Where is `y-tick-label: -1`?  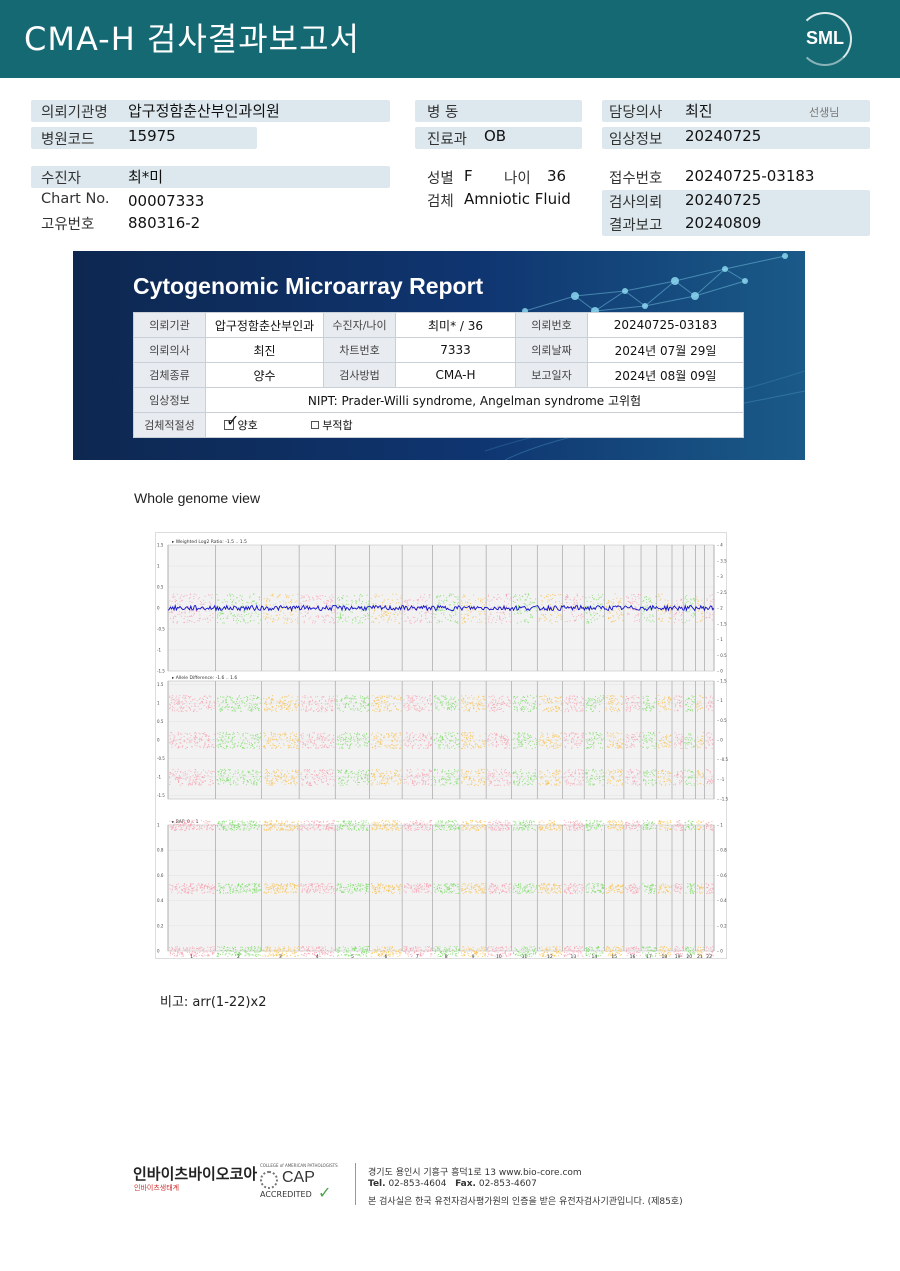 y-tick-label: -1 is located at coordinates (159, 776).